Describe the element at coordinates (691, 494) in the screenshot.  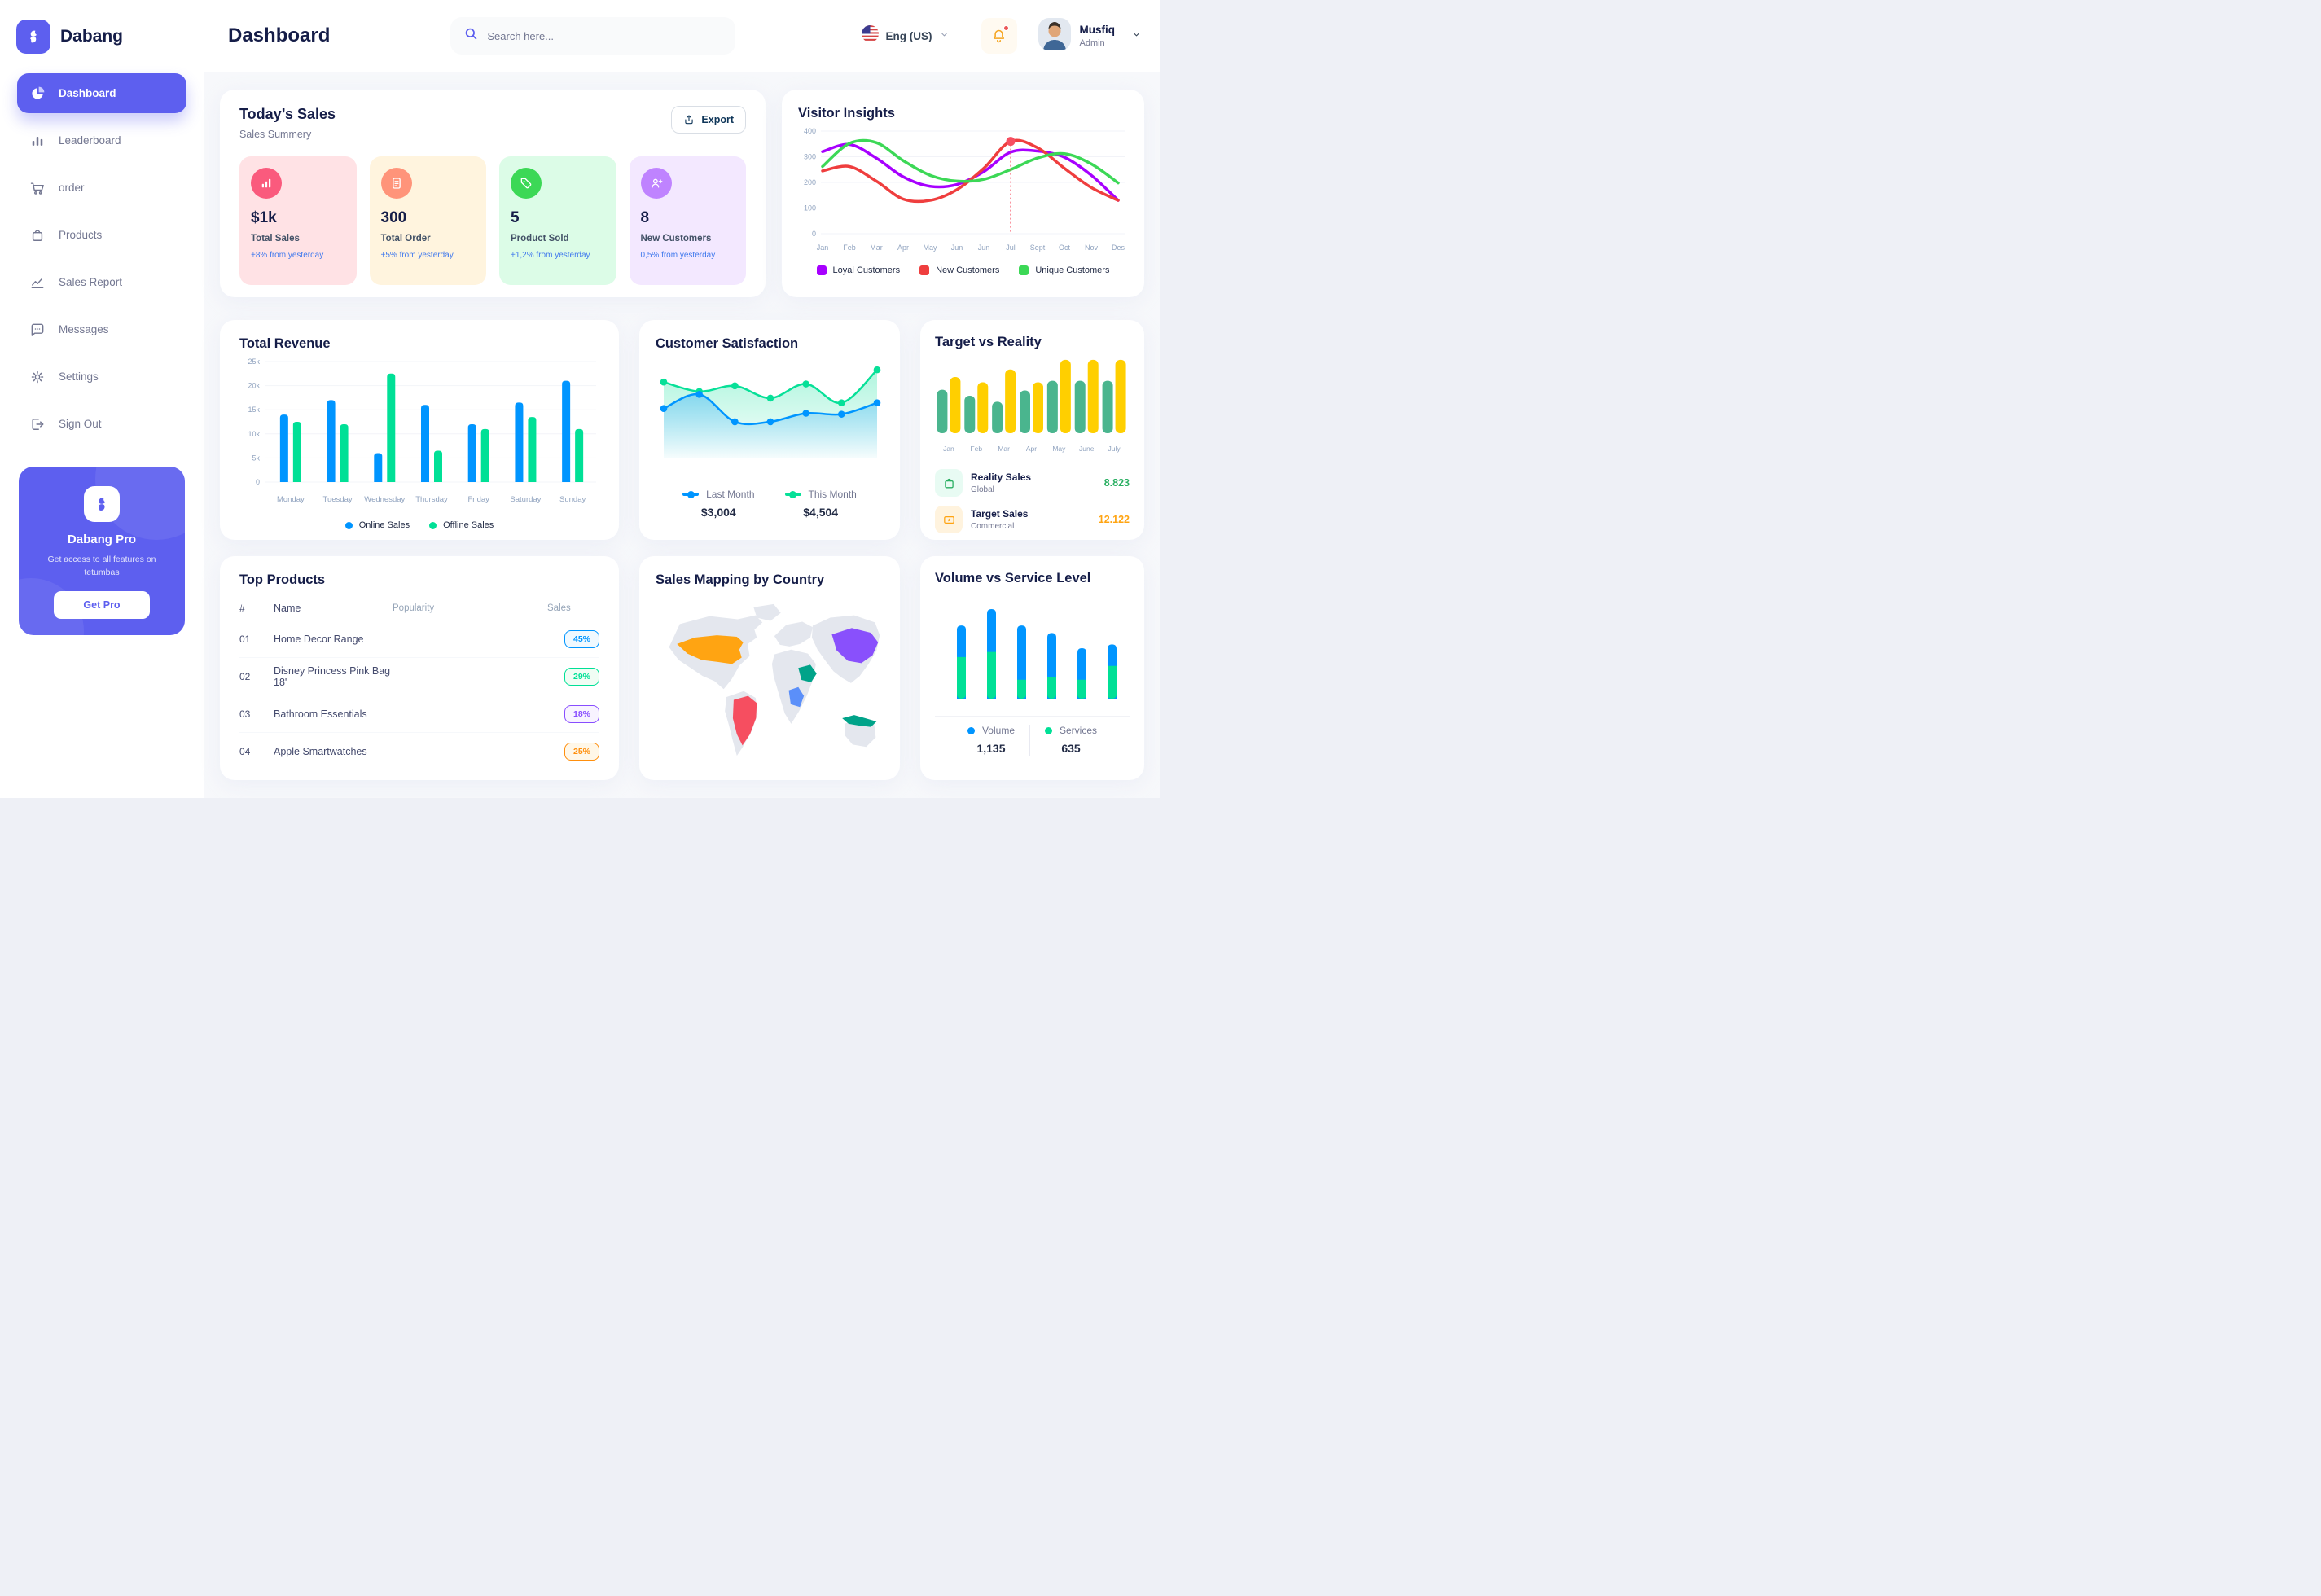
I see `legend-marker` at that location.